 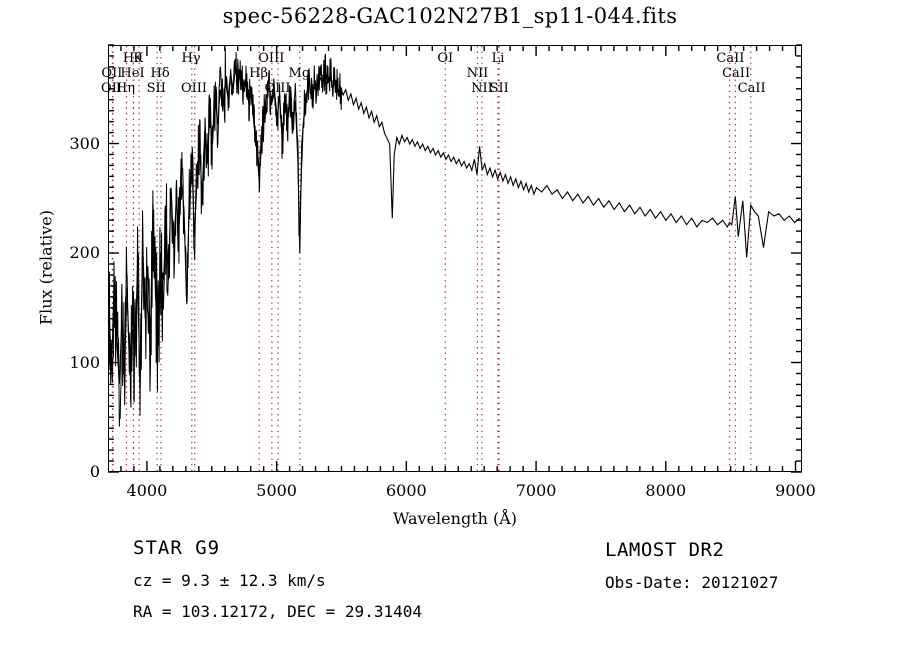 What do you see at coordinates (160, 73) in the screenshot?
I see `spectral-line-label: Hδ` at bounding box center [160, 73].